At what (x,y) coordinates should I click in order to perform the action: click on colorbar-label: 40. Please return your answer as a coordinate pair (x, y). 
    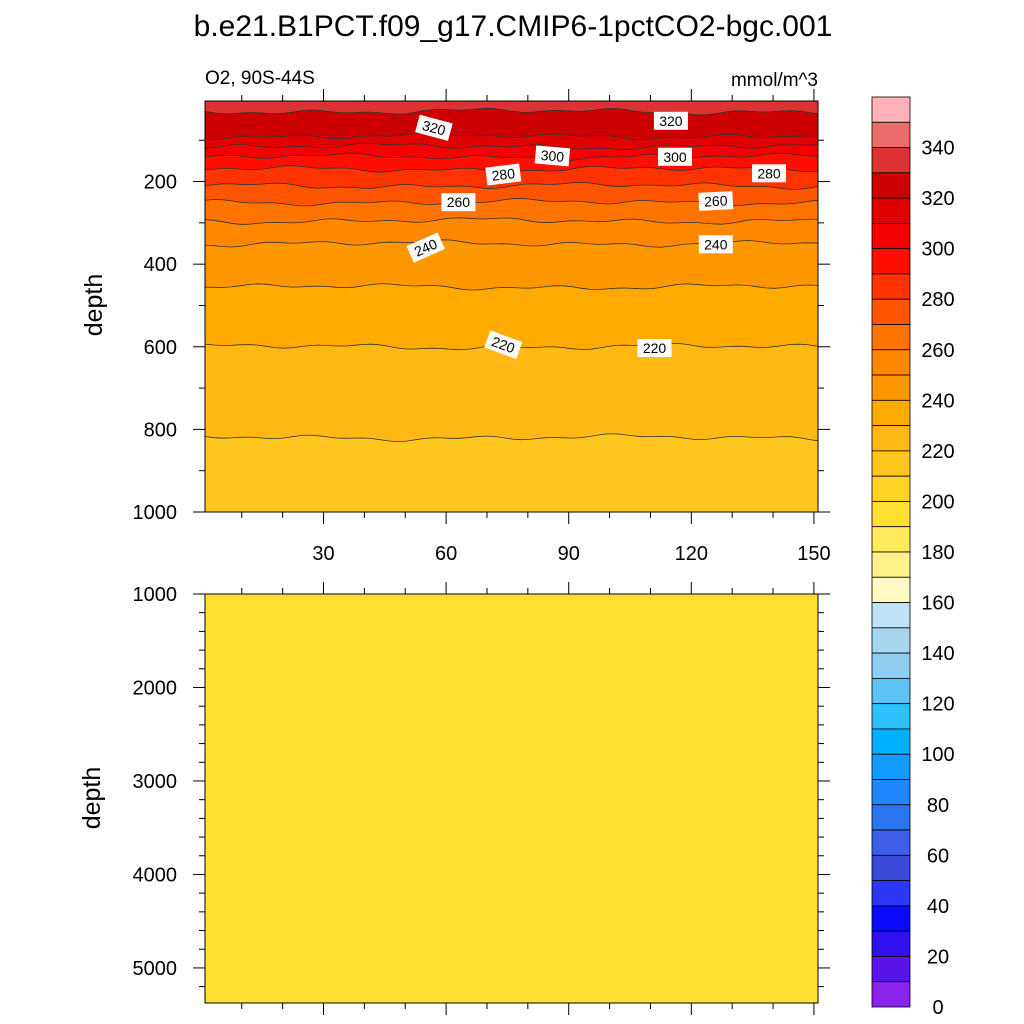
    Looking at the image, I should click on (938, 907).